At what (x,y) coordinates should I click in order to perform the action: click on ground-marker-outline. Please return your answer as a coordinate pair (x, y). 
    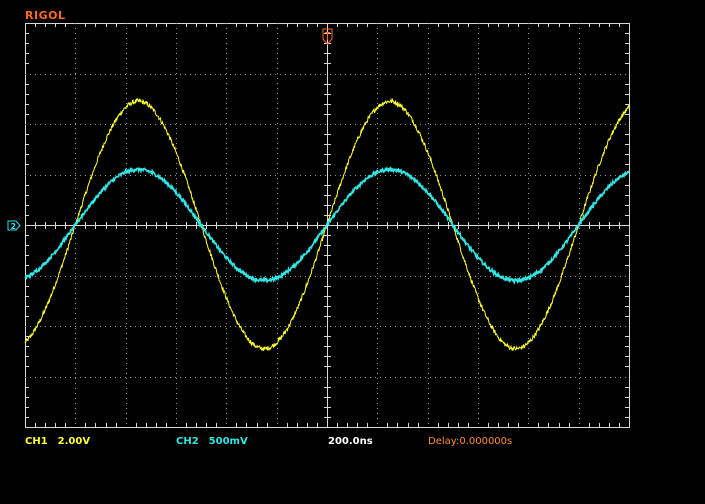
    Looking at the image, I should click on (14, 225).